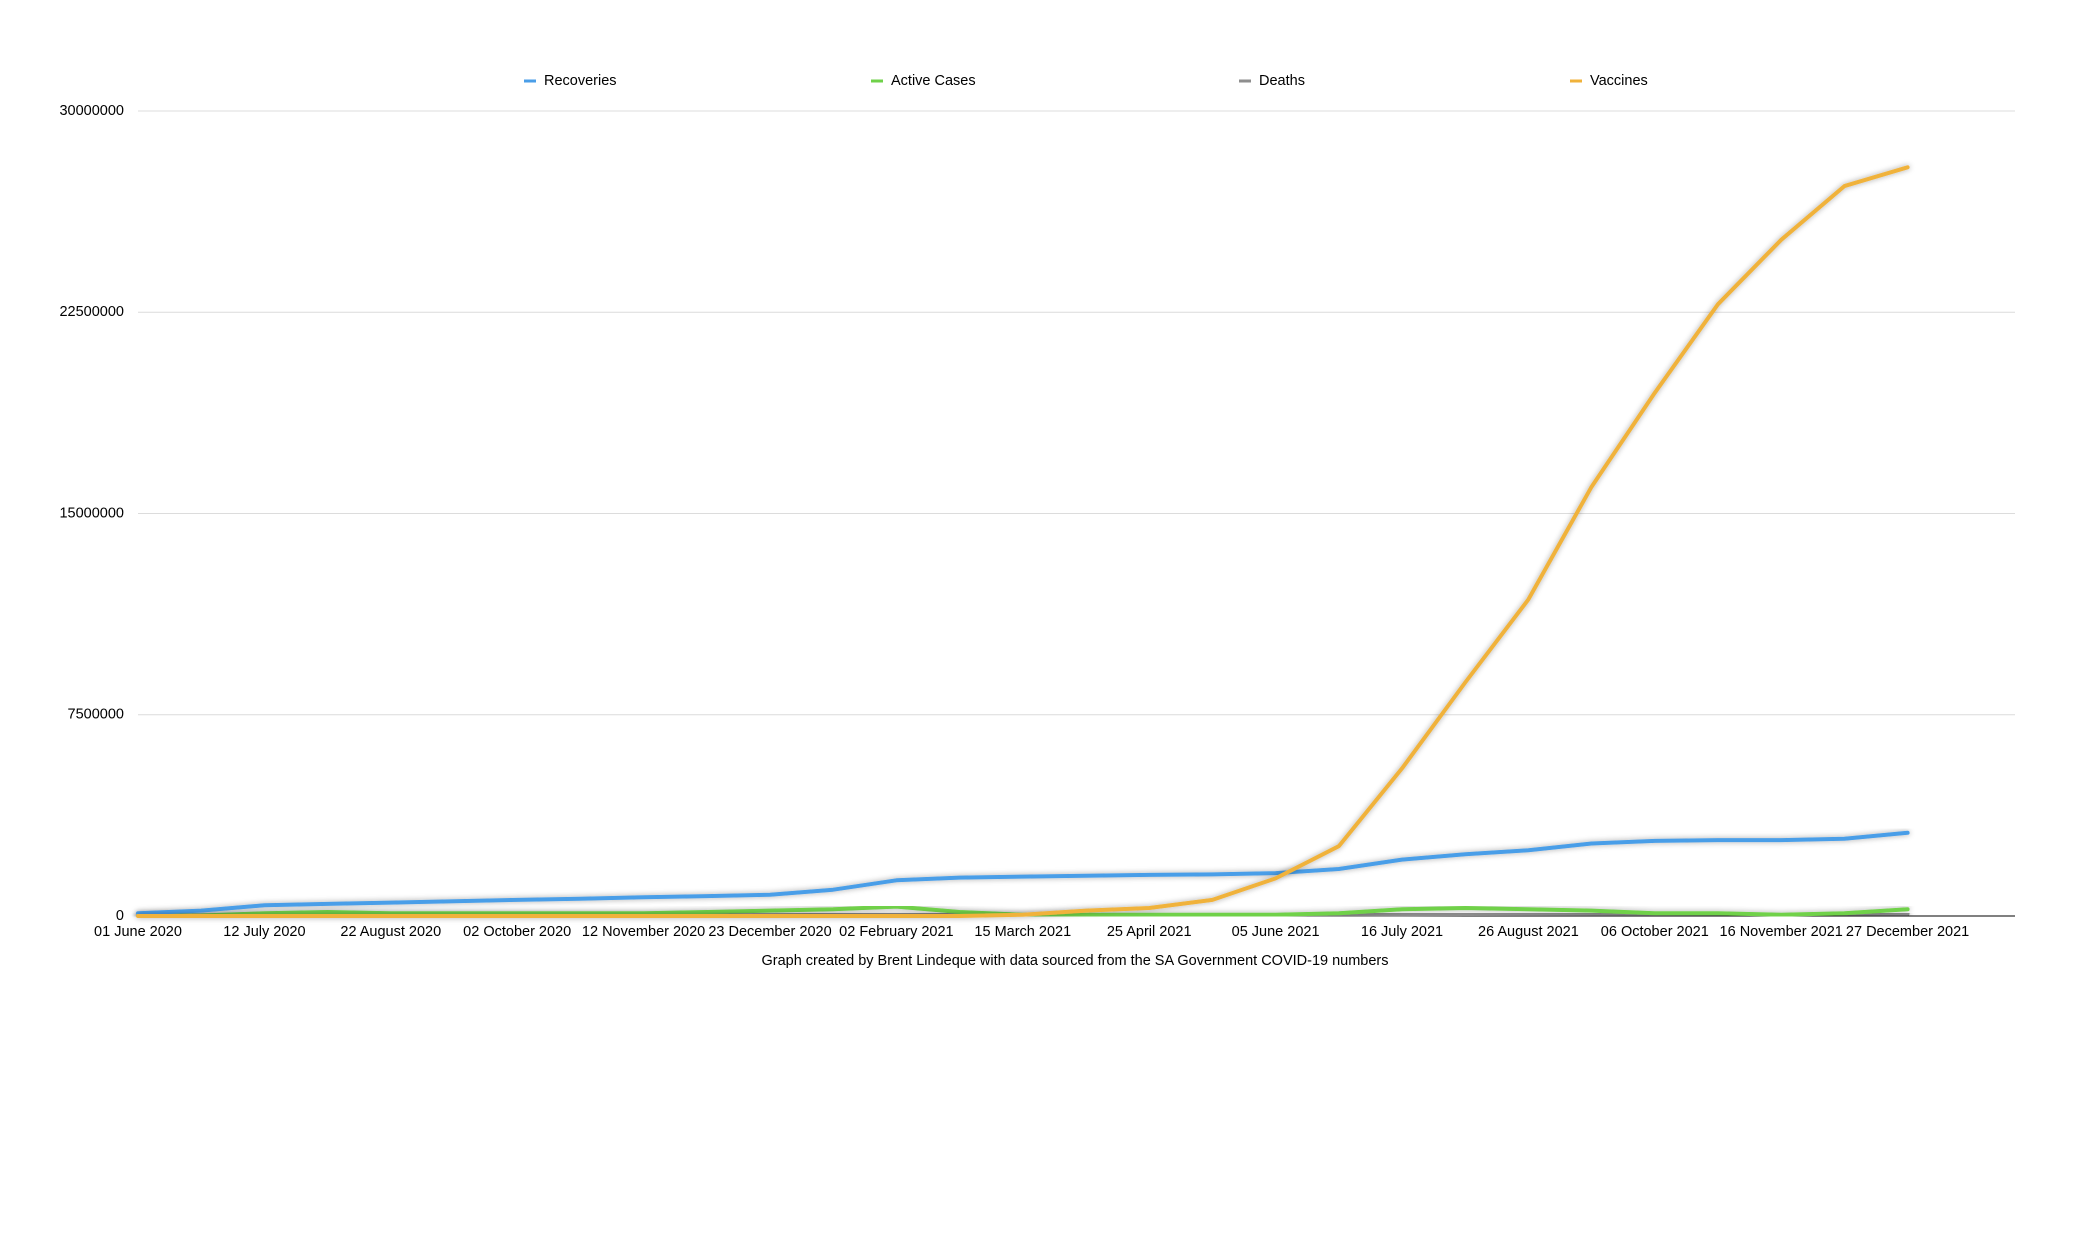  What do you see at coordinates (1781, 932) in the screenshot?
I see `x-tick-label: 16 November 2021` at bounding box center [1781, 932].